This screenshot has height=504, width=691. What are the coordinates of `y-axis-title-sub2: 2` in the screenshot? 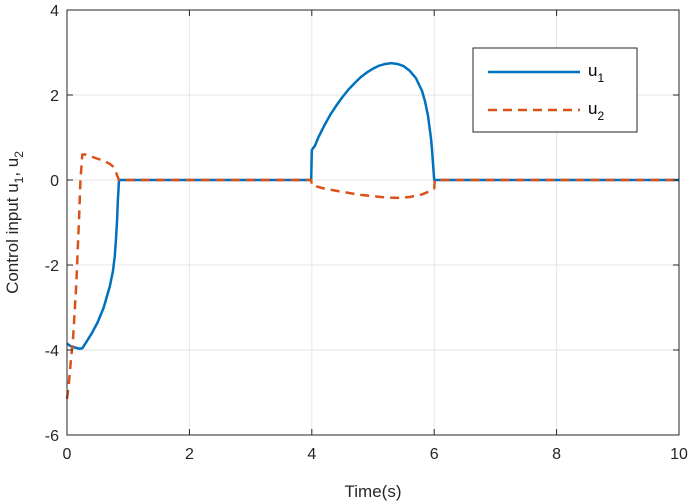 It's located at (19, 154).